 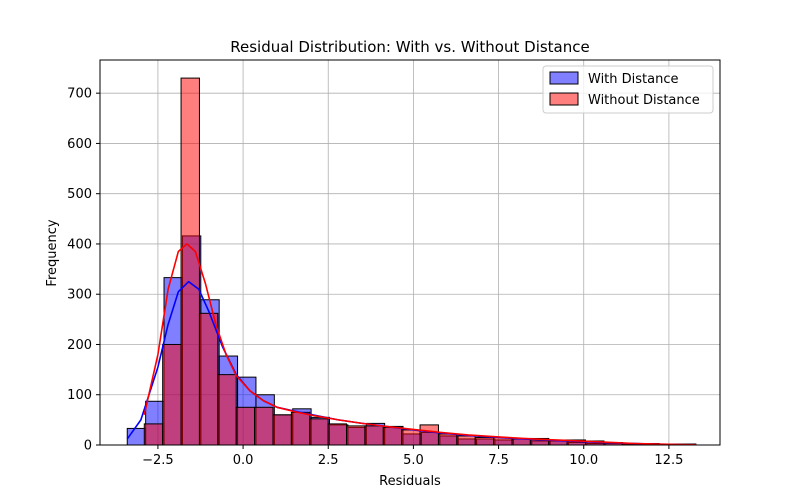 I want to click on x-tick-label-0: −2.5, so click(x=158, y=460).